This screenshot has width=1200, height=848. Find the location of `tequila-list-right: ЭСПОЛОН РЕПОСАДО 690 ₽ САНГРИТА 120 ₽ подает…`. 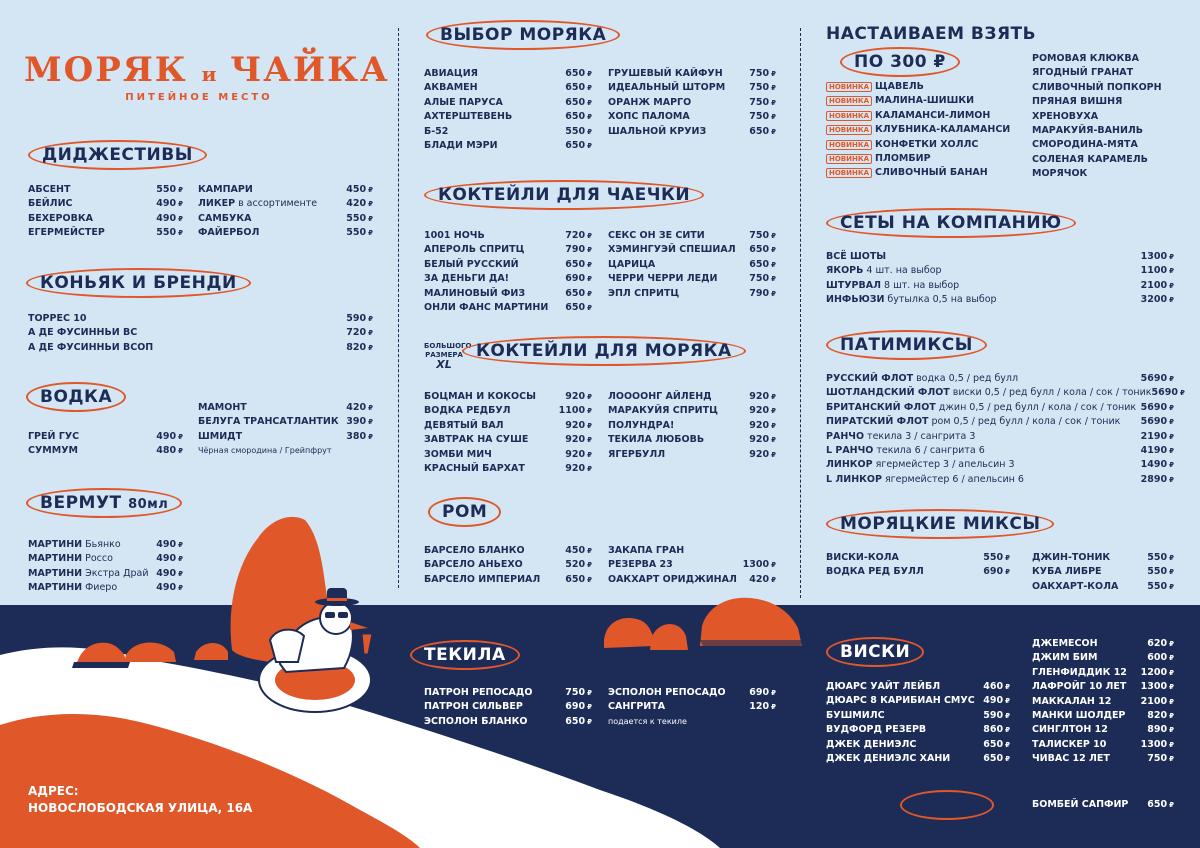

tequila-list-right: ЭСПОЛОН РЕПОСАДО 690 ₽ САНГРИТА 120 ₽ подает… is located at coordinates (692, 707).